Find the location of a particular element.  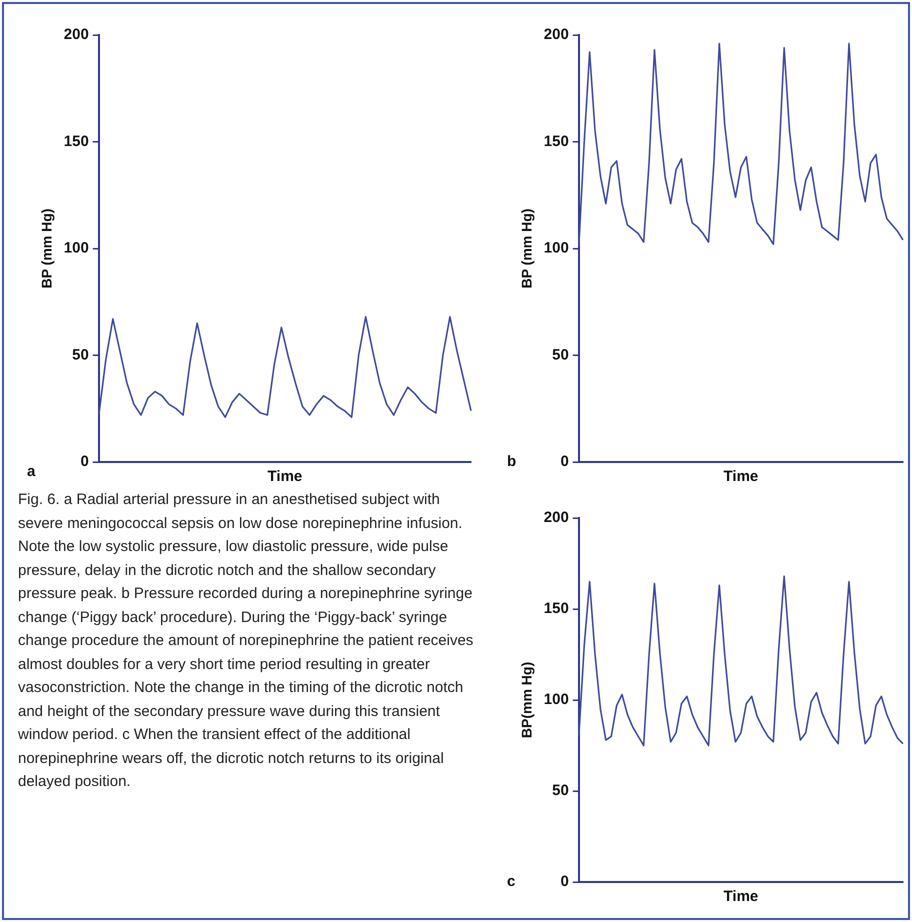

text: a is located at coordinates (31, 471).